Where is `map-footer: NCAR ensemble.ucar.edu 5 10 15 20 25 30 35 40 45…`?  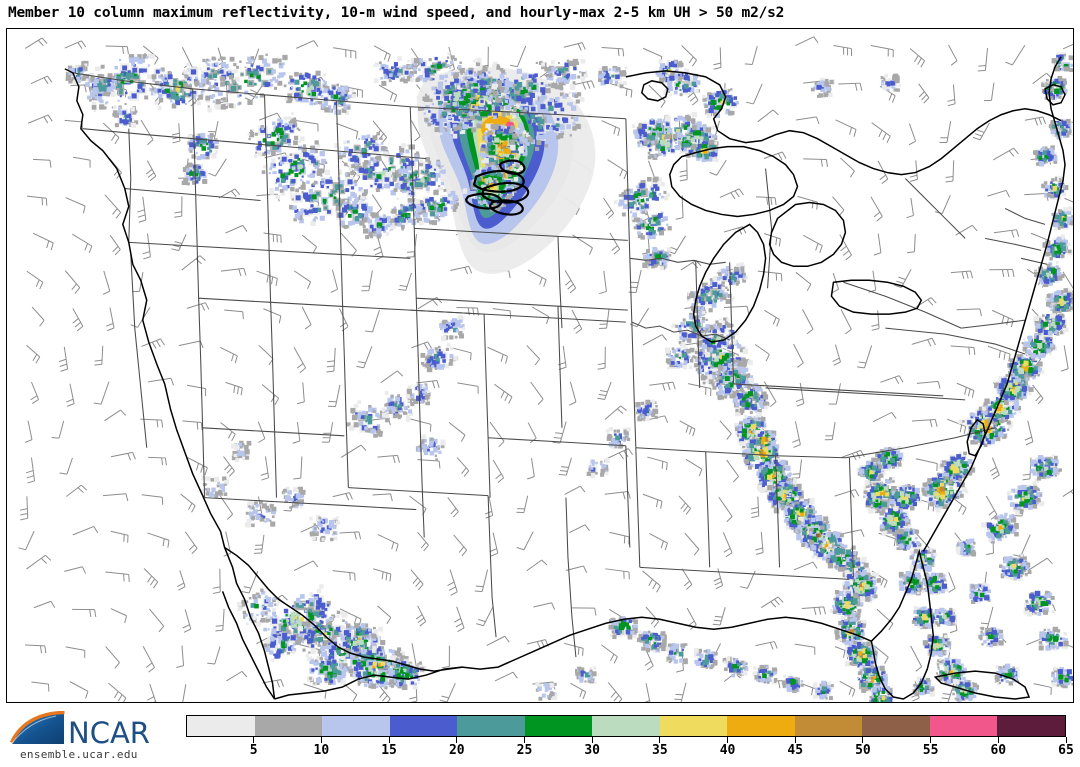
map-footer: NCAR ensemble.ucar.edu 5 10 15 20 25 30 35 40 45… is located at coordinates (540, 734).